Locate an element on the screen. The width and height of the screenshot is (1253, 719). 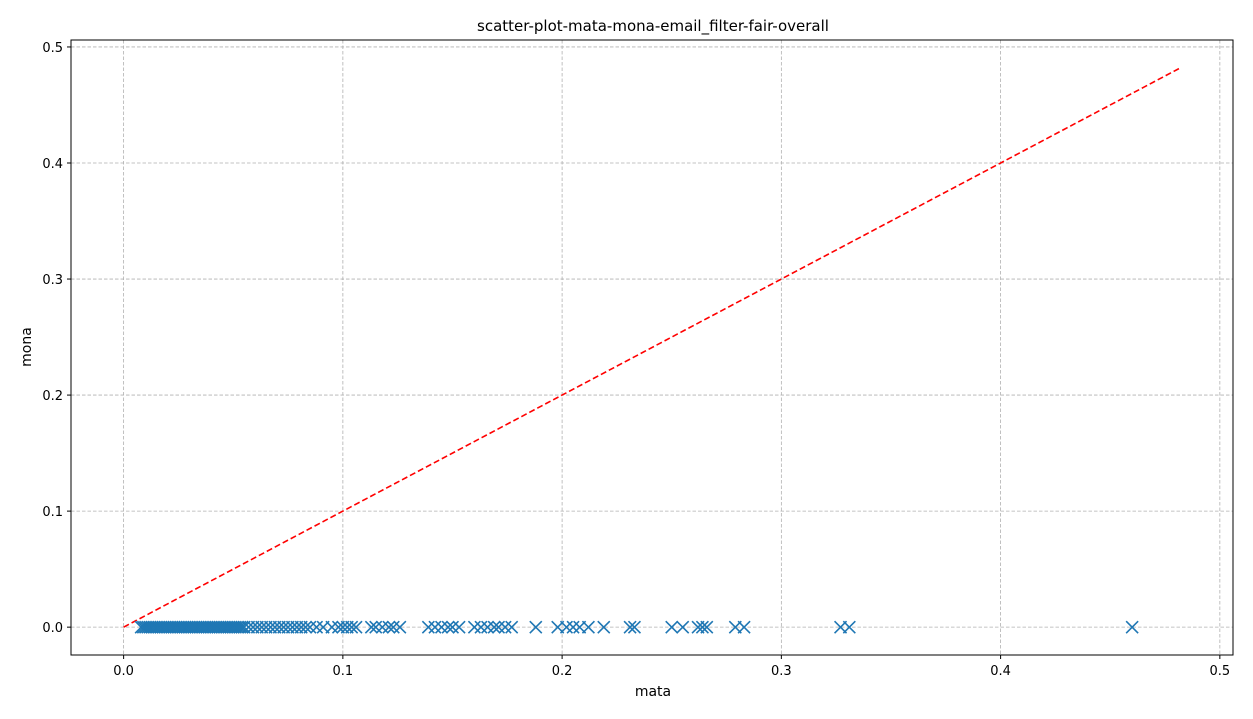
x-axis-ticks: 0.0 0.1 0.2 0.3 0.4 0.5 is located at coordinates (671, 667).